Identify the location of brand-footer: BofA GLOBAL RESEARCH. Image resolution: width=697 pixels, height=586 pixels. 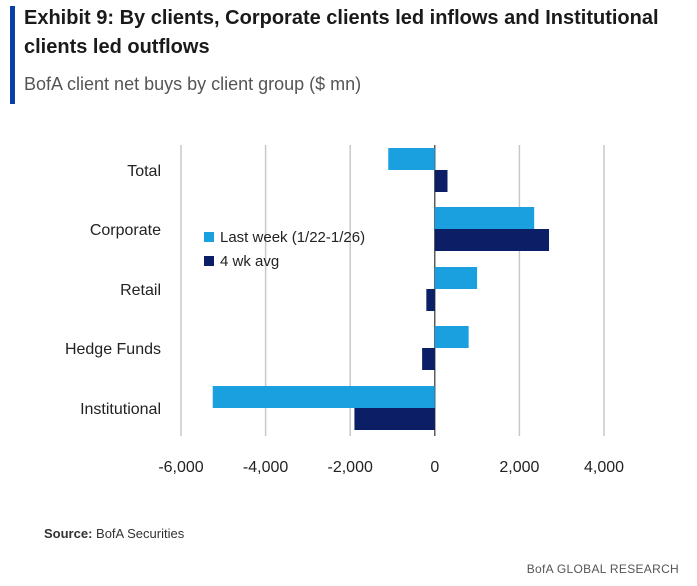
(602, 569).